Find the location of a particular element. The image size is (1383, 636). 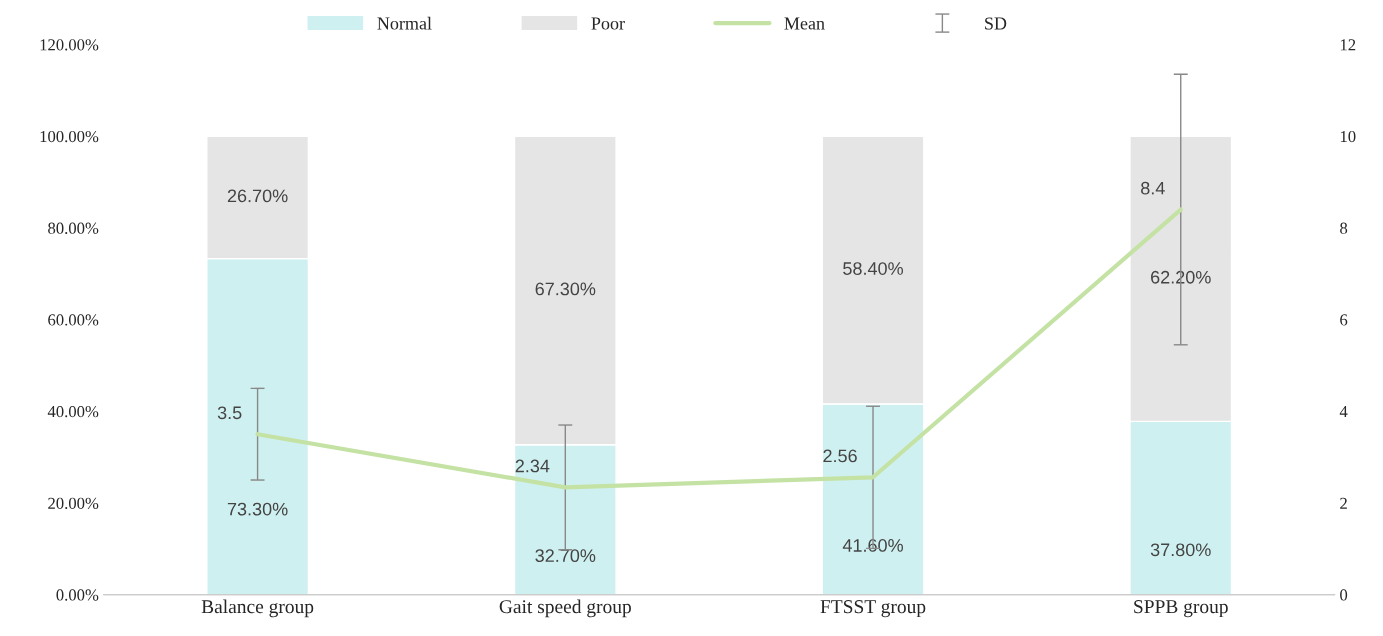

data-label: 32.70% is located at coordinates (565, 556).